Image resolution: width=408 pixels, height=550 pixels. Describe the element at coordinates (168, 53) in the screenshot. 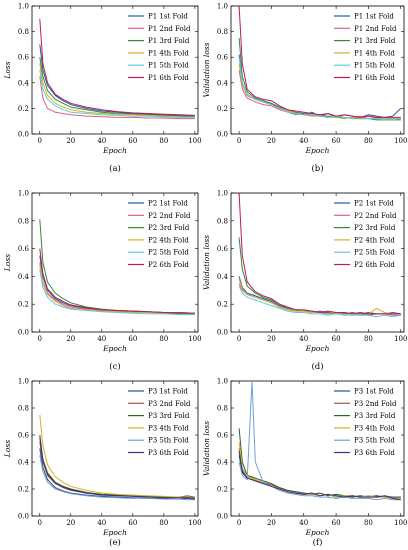

I see `legend-label: P1 4th Fold` at that location.